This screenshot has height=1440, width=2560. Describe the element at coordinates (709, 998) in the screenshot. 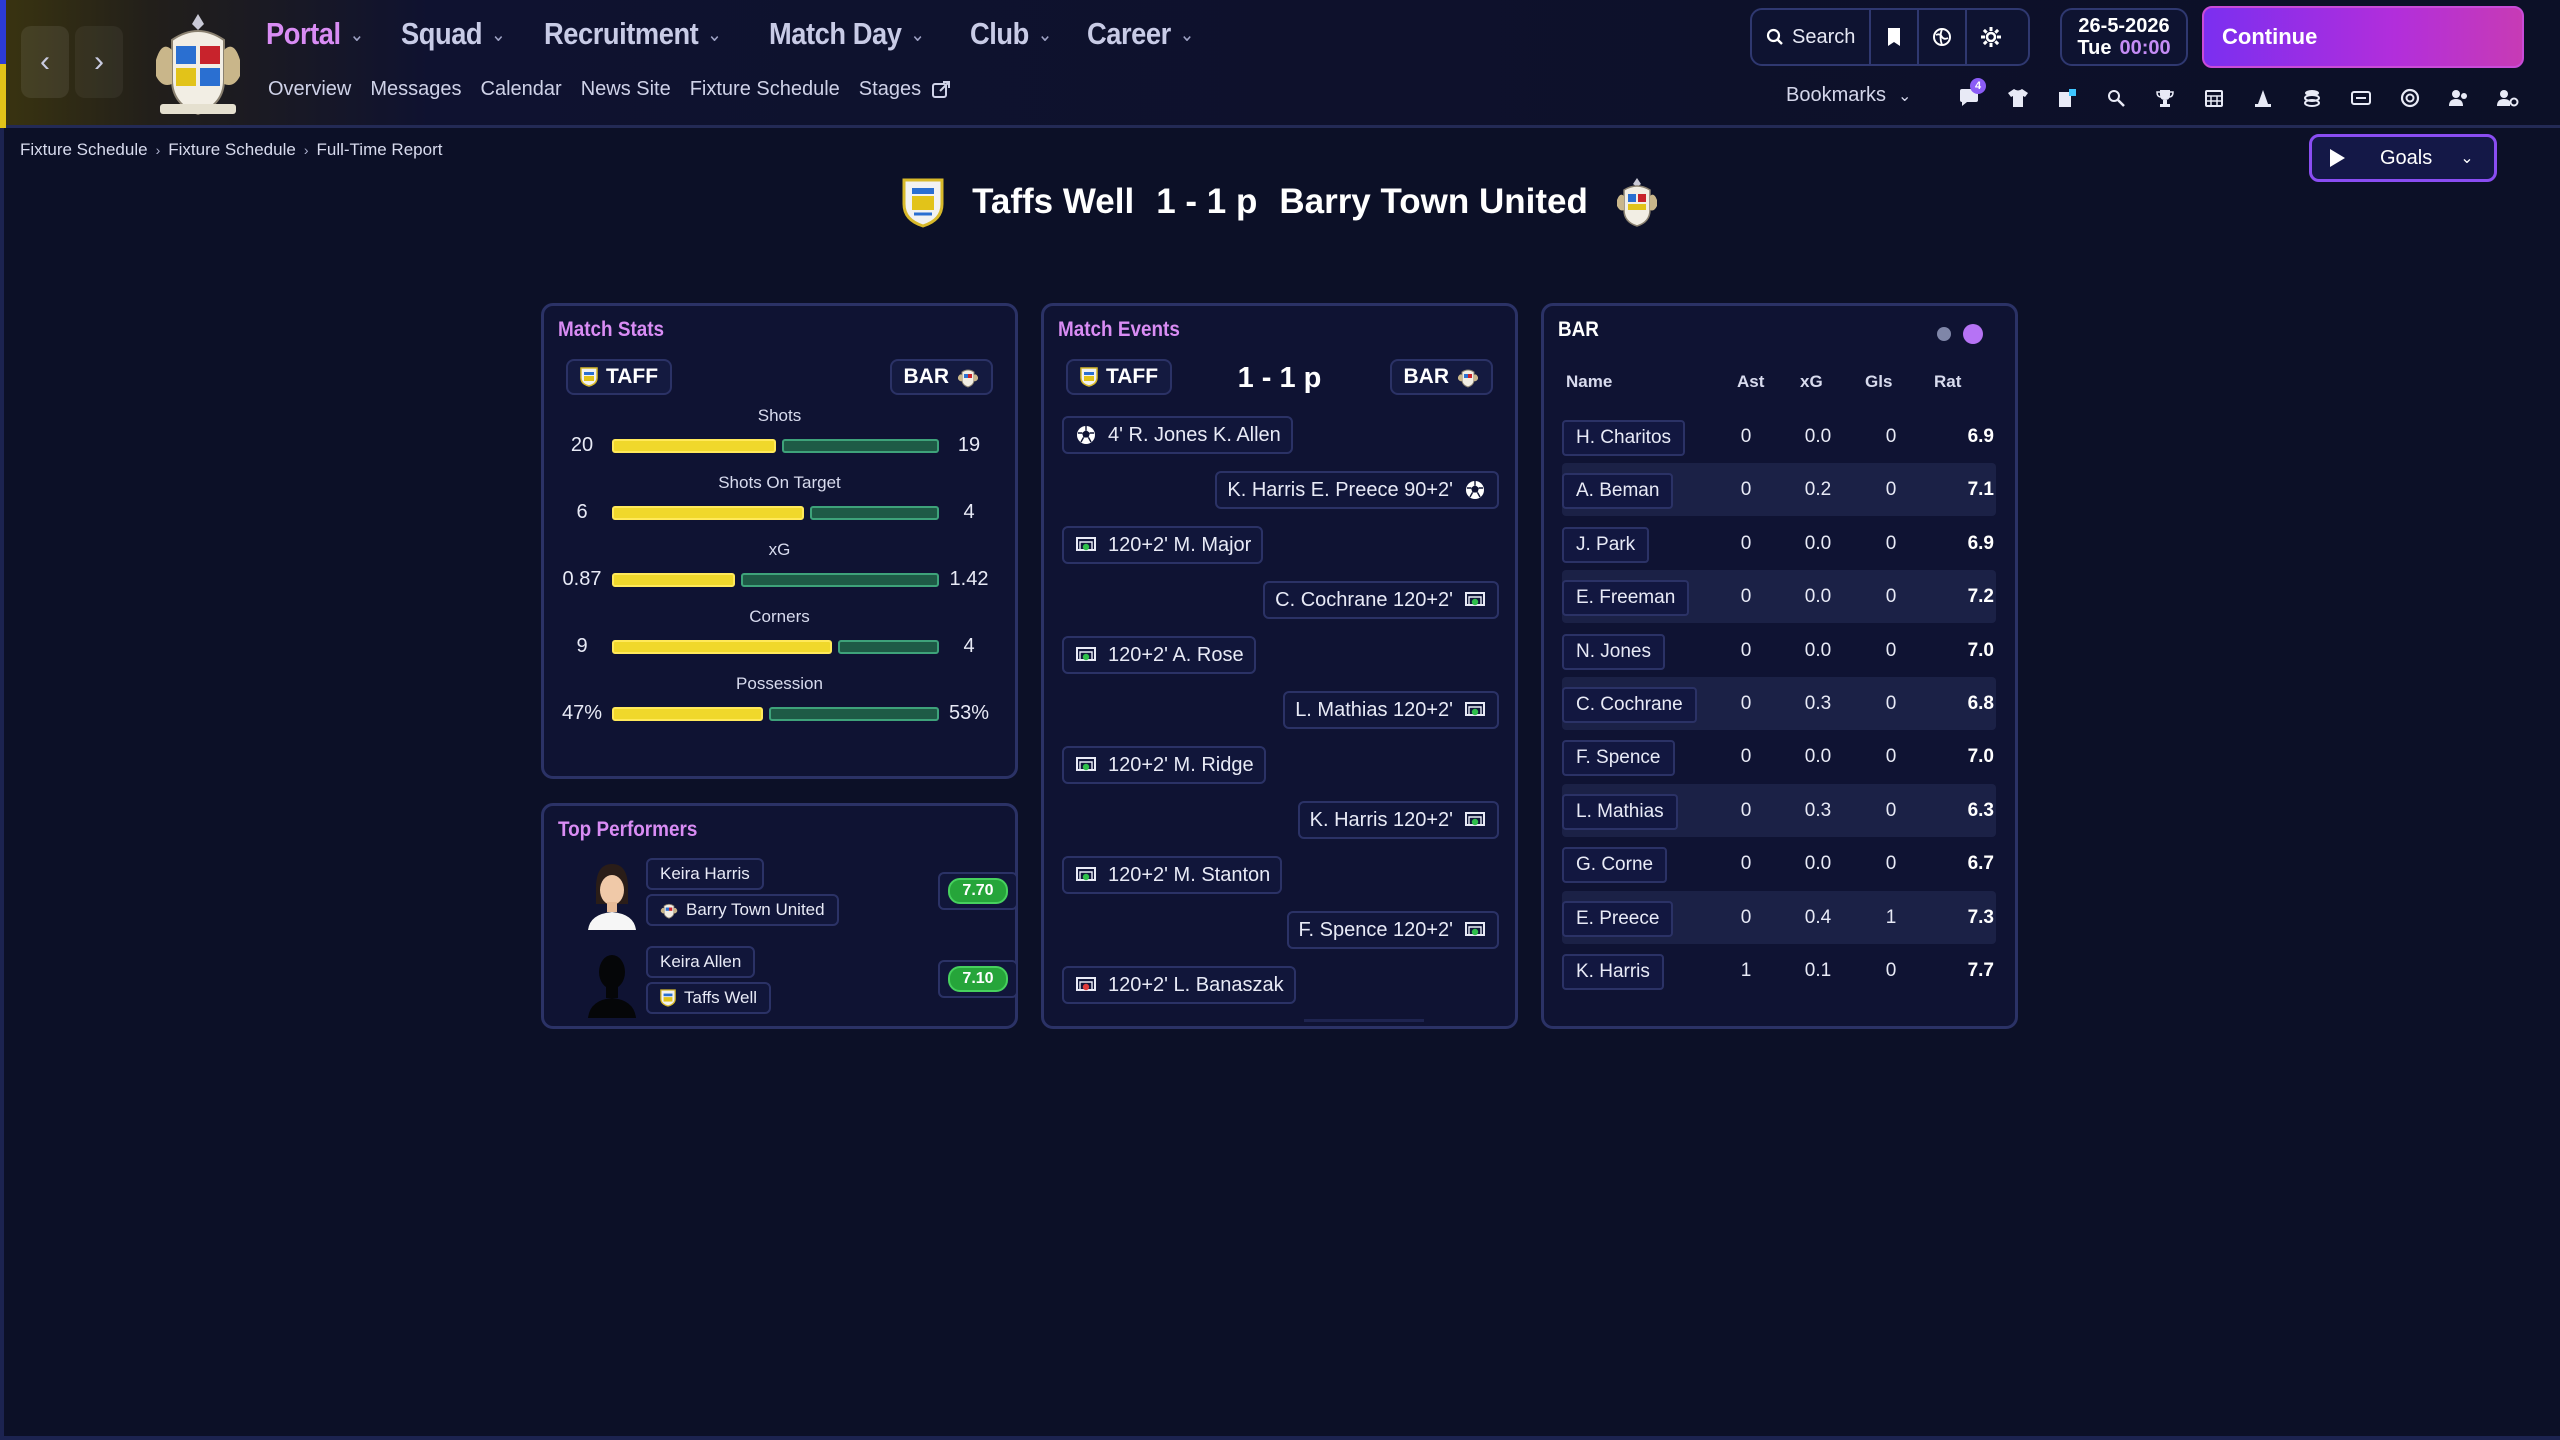

I see `player-club-chip: Taffs Well` at that location.